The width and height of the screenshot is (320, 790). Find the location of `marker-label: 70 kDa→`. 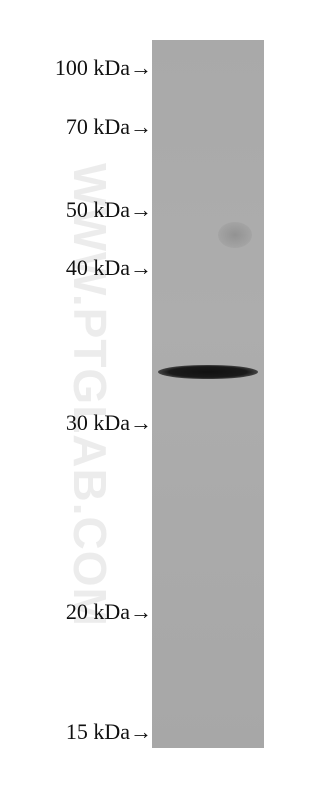

marker-label: 70 kDa→ is located at coordinates (108, 126).